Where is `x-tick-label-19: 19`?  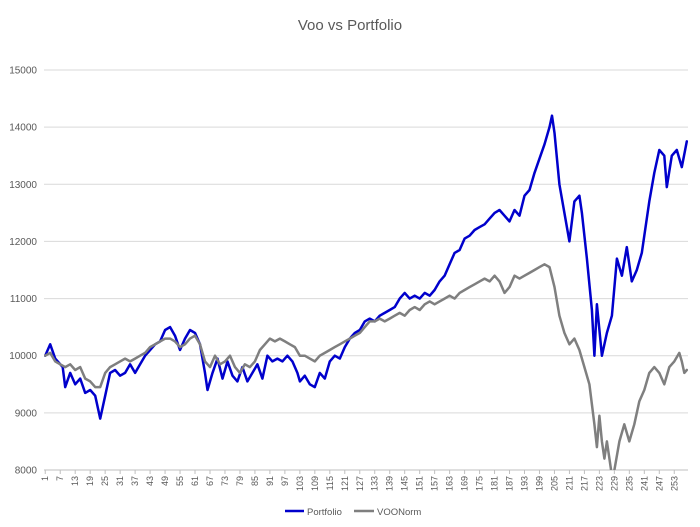 x-tick-label-19: 19 is located at coordinates (90, 481).